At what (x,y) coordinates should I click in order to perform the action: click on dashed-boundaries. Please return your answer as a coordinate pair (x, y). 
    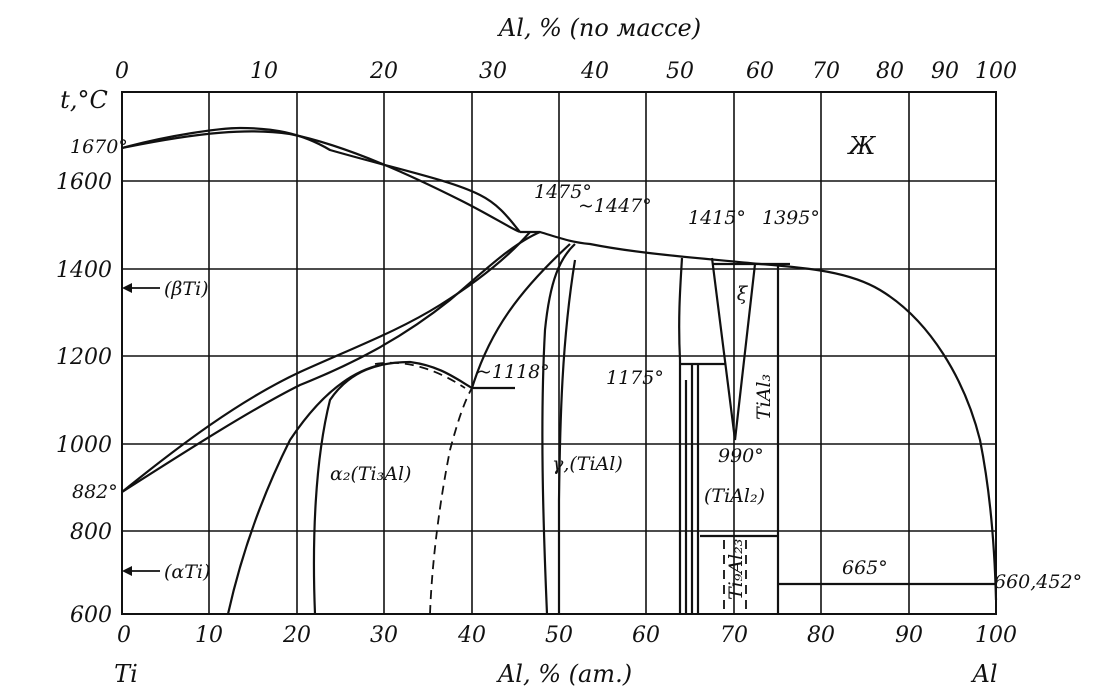
    Looking at the image, I should click on (560, 488).